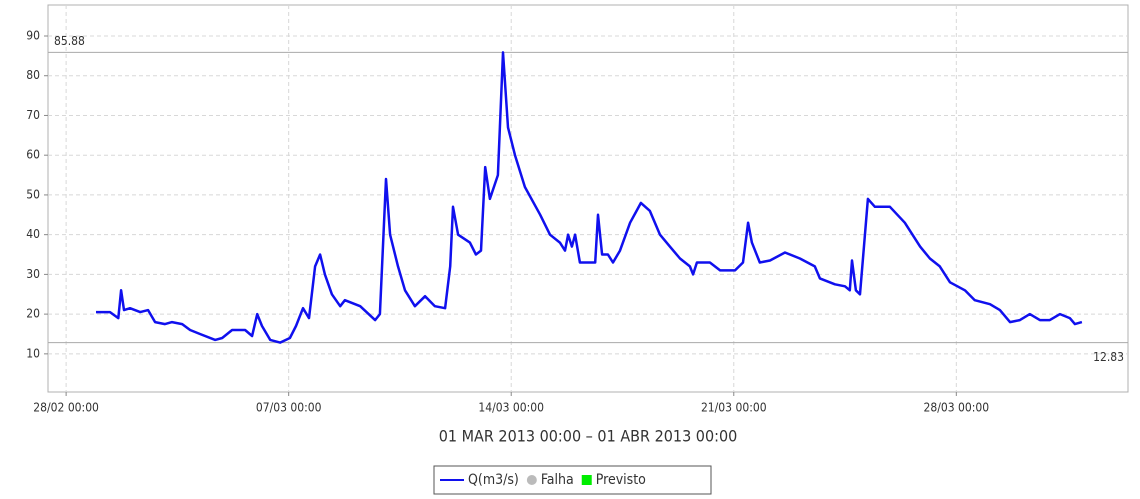 This screenshot has width=1140, height=499. What do you see at coordinates (1108, 357) in the screenshot?
I see `min-label: 12.83` at bounding box center [1108, 357].